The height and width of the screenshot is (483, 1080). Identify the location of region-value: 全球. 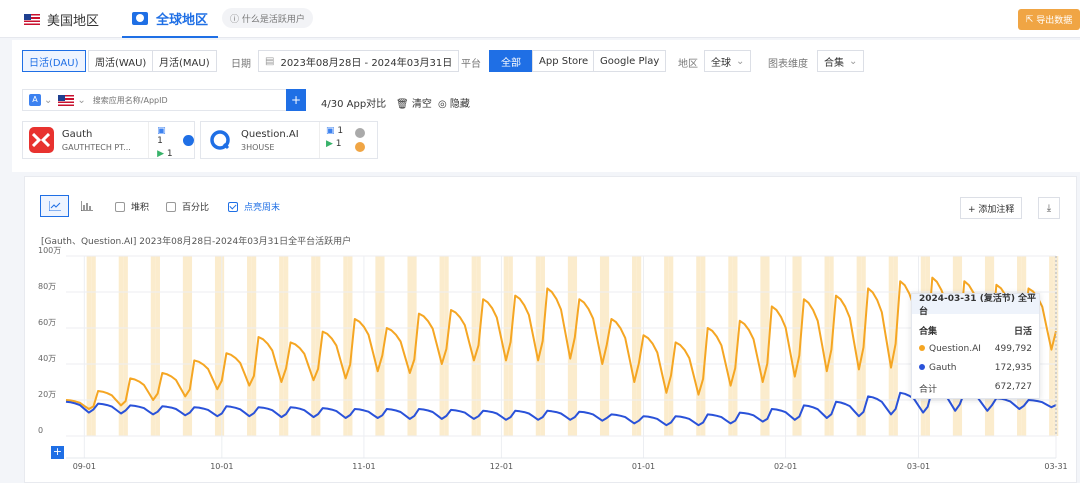
(721, 63).